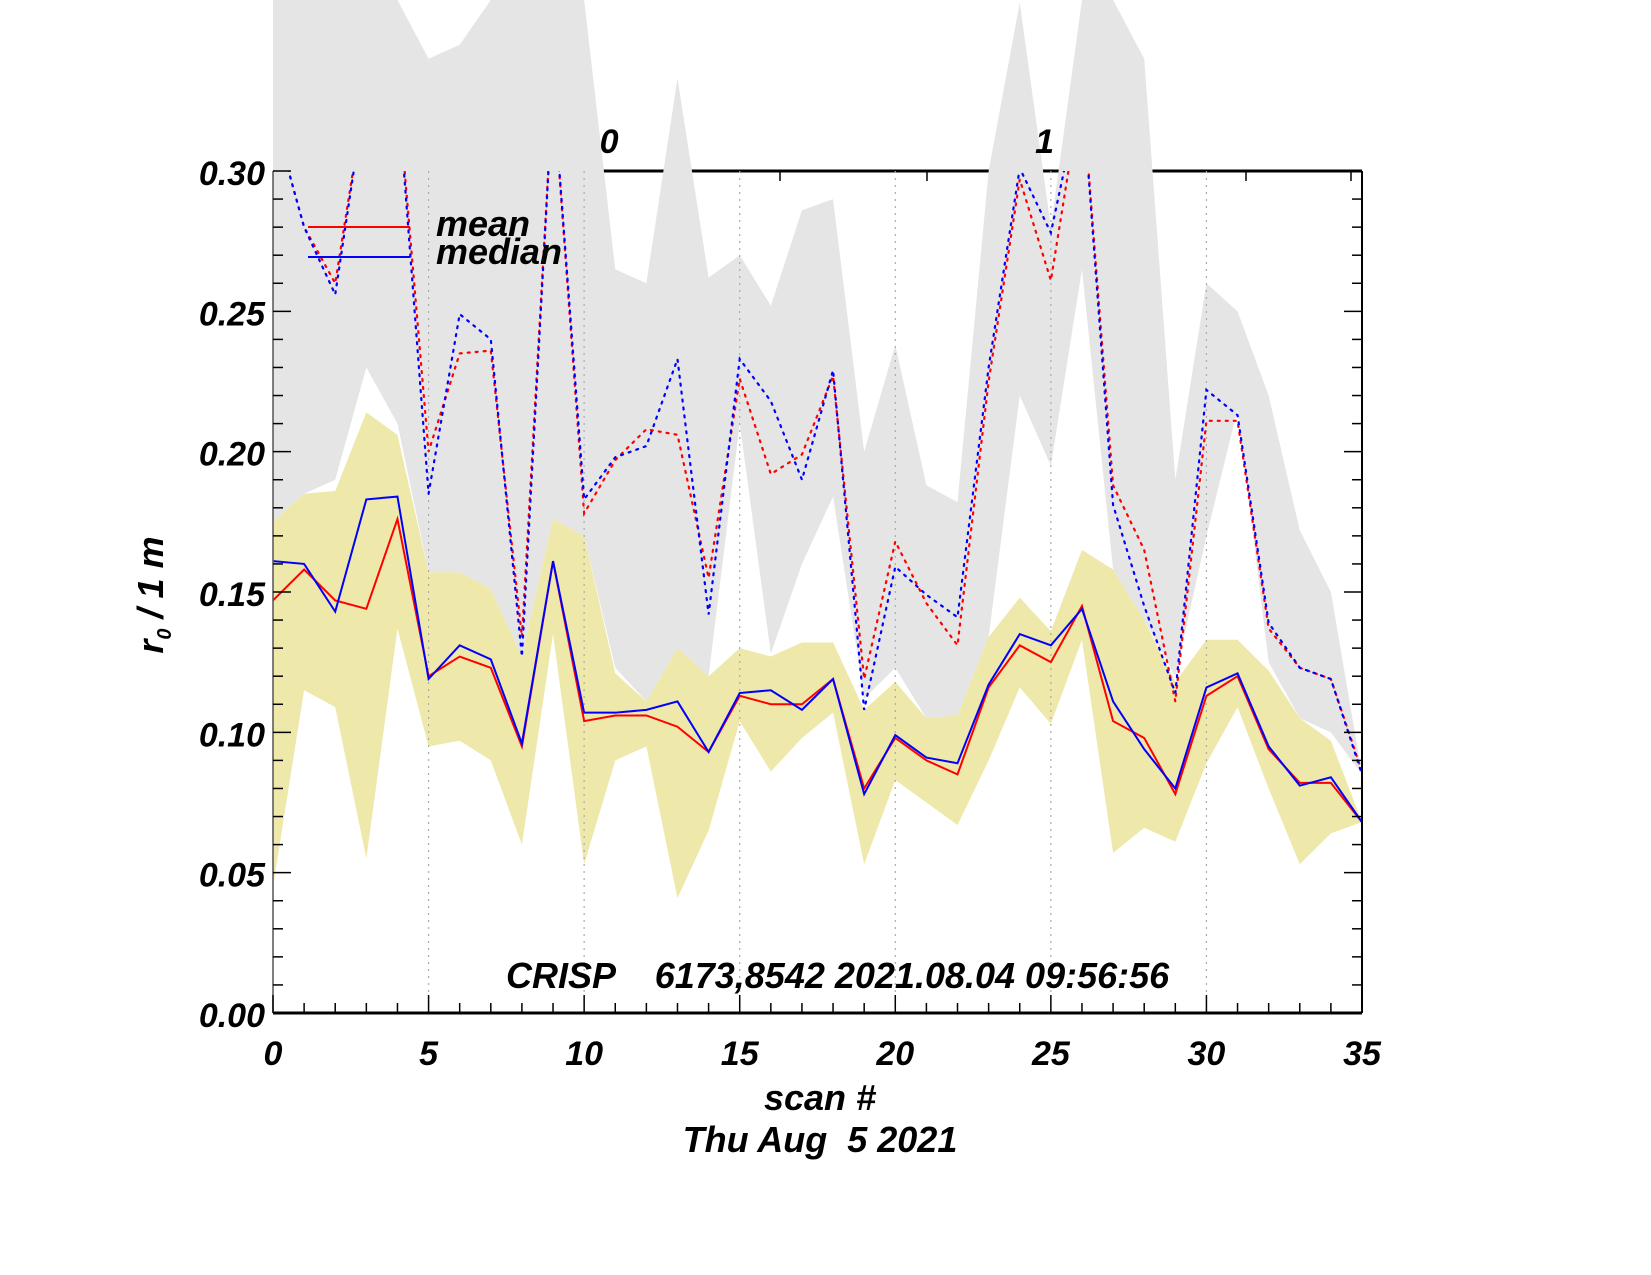 This screenshot has width=1651, height=1275. Describe the element at coordinates (483, 223) in the screenshot. I see `legend-label-mean: mean` at that location.